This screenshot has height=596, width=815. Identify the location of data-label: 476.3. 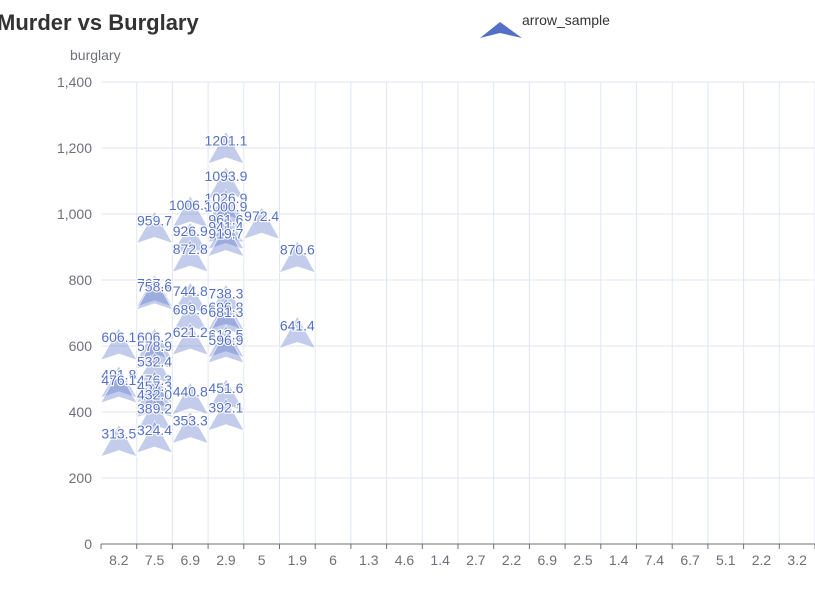
(154, 380).